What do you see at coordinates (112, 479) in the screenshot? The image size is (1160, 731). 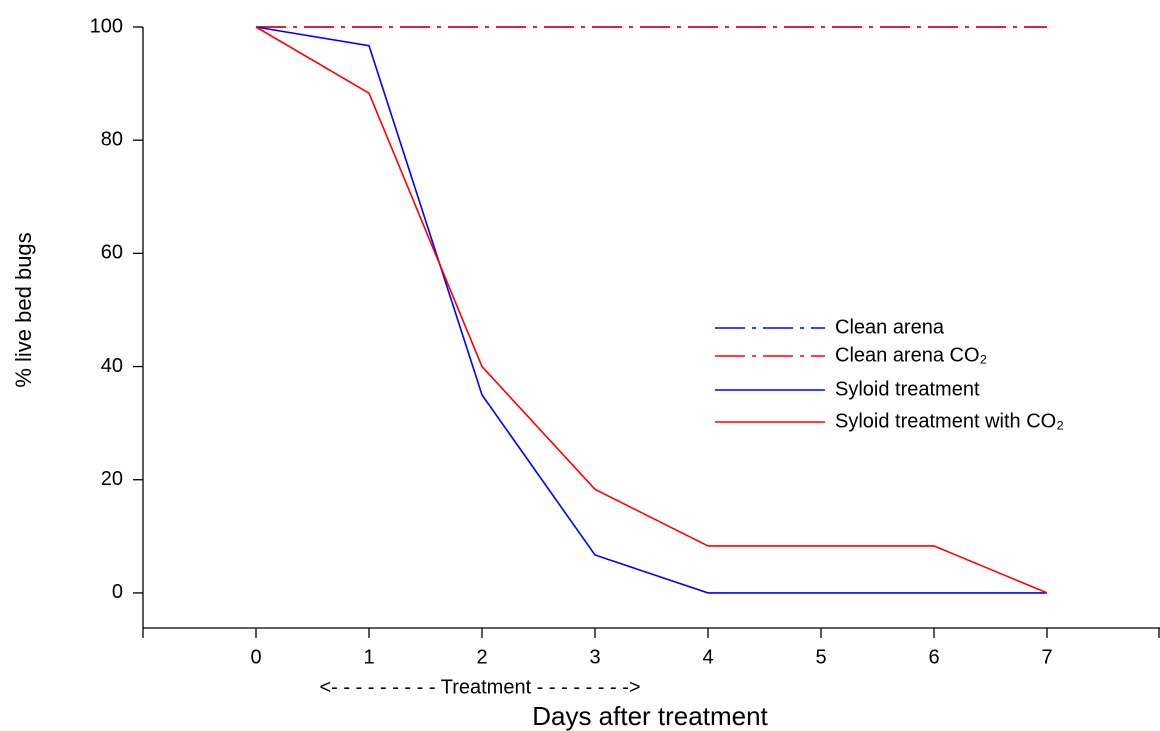 I see `y-tick-label: 20` at bounding box center [112, 479].